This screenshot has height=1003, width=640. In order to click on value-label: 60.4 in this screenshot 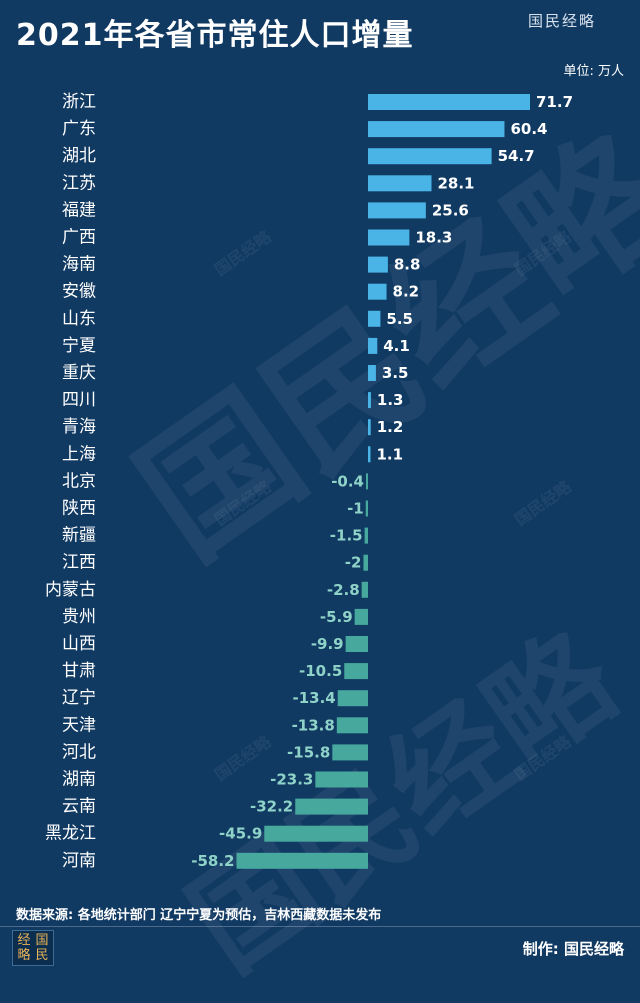, I will do `click(528, 129)`.